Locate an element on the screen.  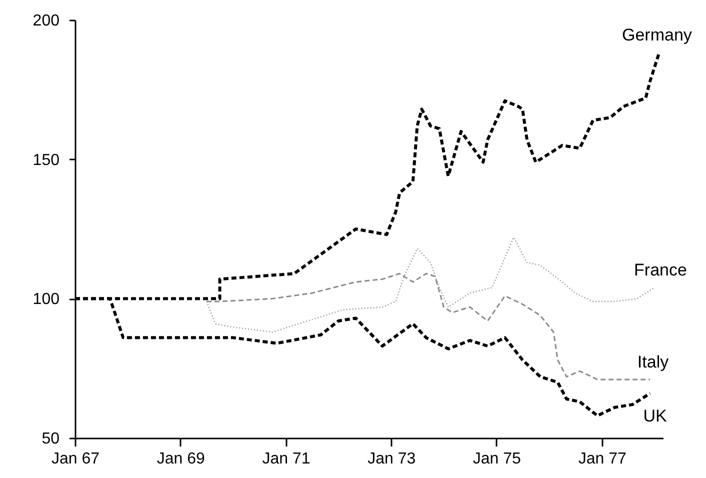
series-label: Germany is located at coordinates (657, 34).